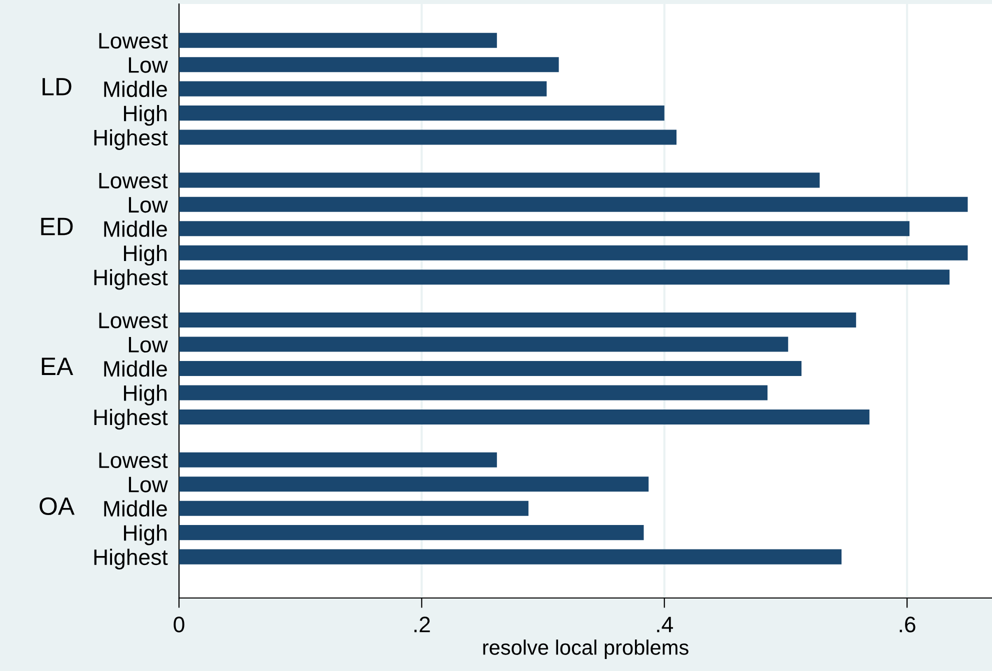 The image size is (992, 671). Describe the element at coordinates (585, 649) in the screenshot. I see `x-axis-title: resolve local problems` at that location.